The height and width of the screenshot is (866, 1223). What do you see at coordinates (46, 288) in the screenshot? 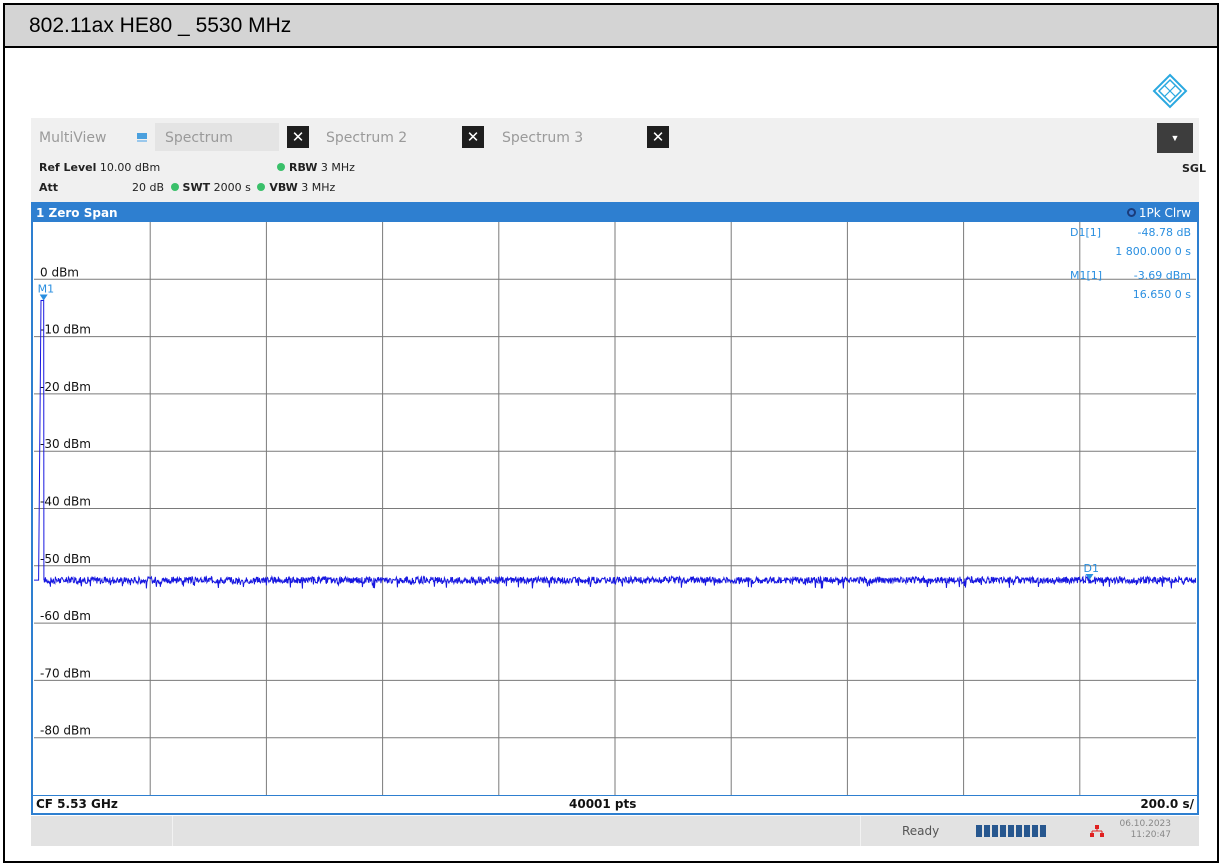
I see `marker-label: M1` at bounding box center [46, 288].